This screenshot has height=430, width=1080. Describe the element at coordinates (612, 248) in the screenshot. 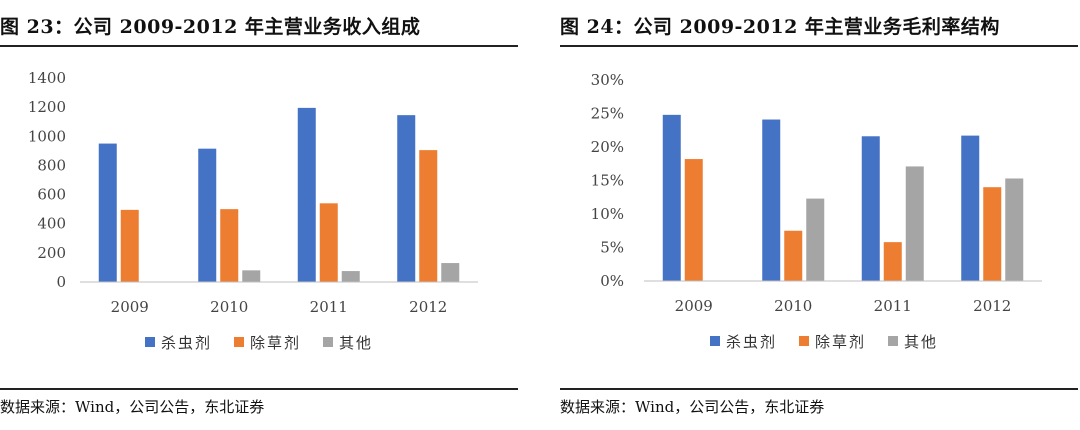

I see `y-tick-label: 5%` at that location.